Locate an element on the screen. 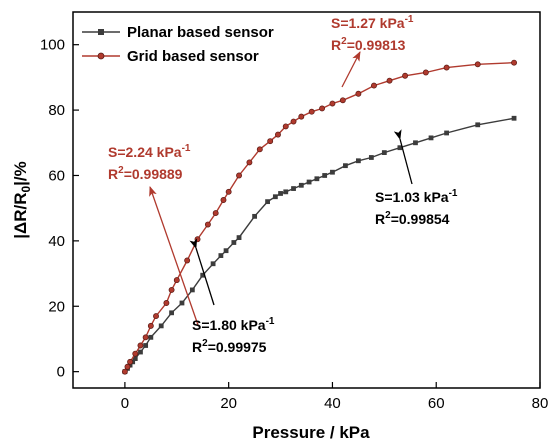  annotation-grid-high-arrow is located at coordinates (351, 69).